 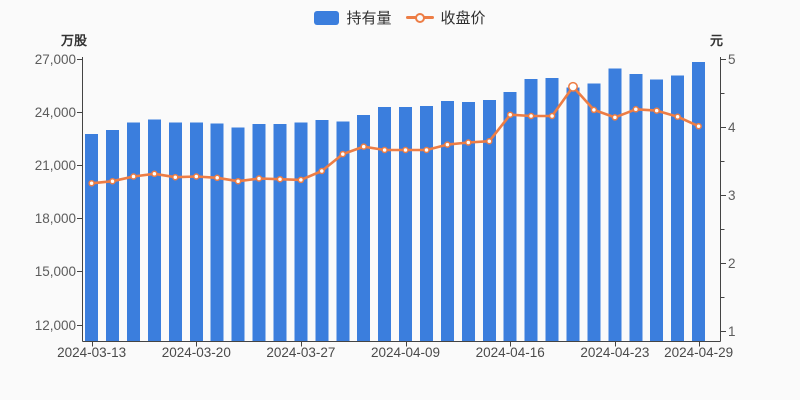 I want to click on x-axis-tick-label: 2024-04-09, so click(x=405, y=352).